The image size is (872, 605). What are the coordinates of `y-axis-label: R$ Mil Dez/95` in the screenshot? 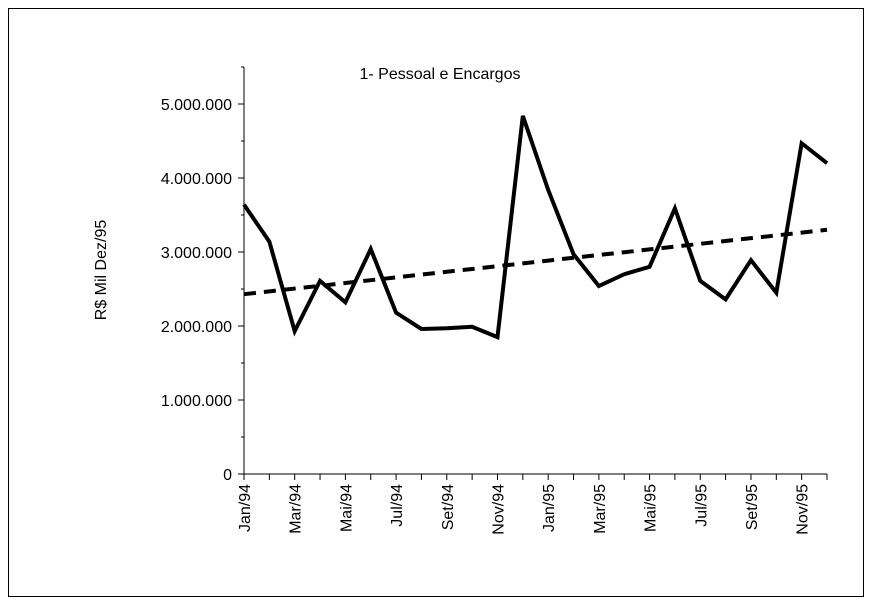 It's located at (101, 270).